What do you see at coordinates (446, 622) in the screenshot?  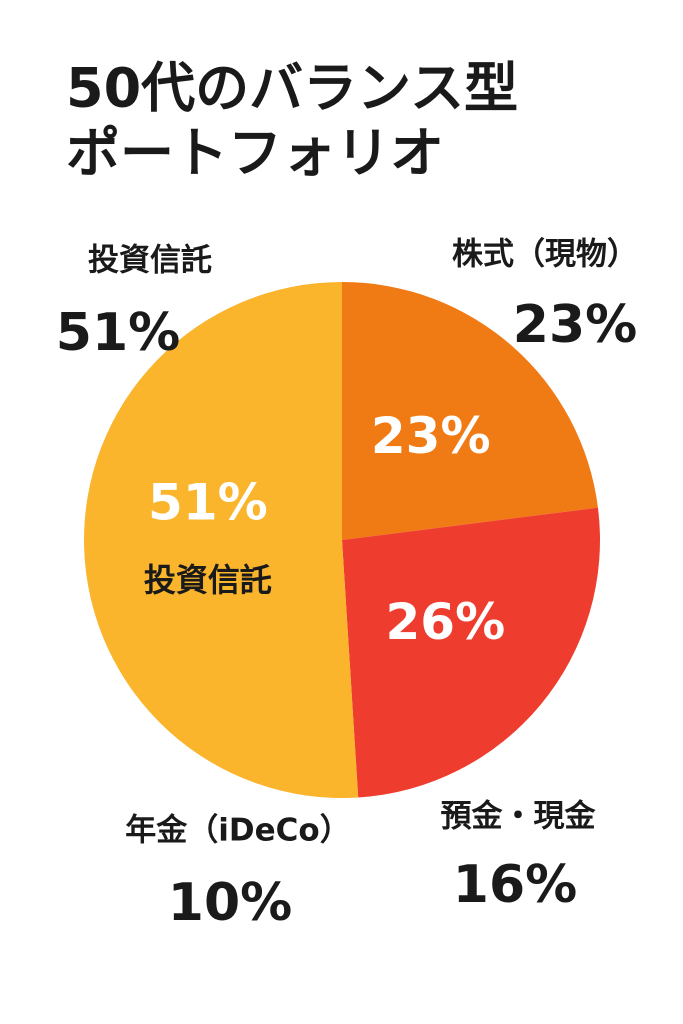 I see `slice-value-label: 26%` at bounding box center [446, 622].